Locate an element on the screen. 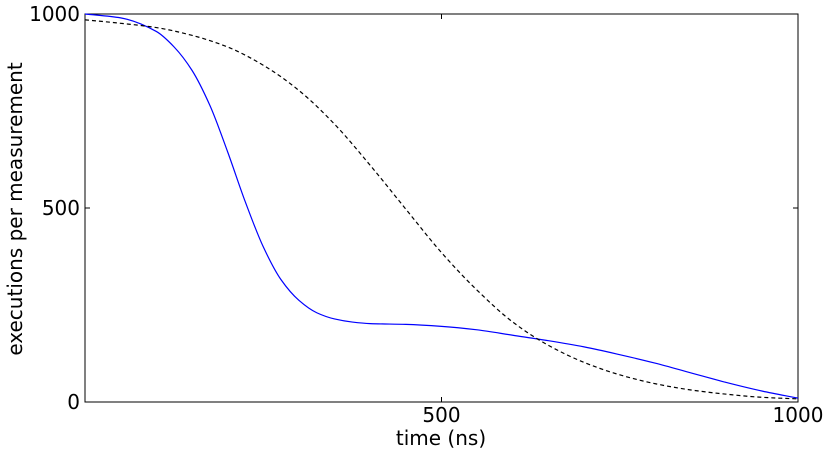 This screenshot has height=454, width=830. y-tick-label: 500 is located at coordinates (61, 208).